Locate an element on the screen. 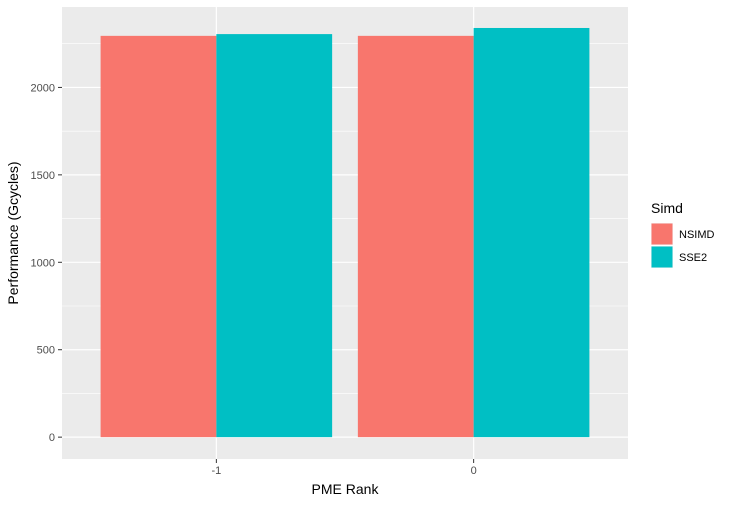 Image resolution: width=732 pixels, height=505 pixels. y-axis-title: Performance (Gcycles) is located at coordinates (13, 232).